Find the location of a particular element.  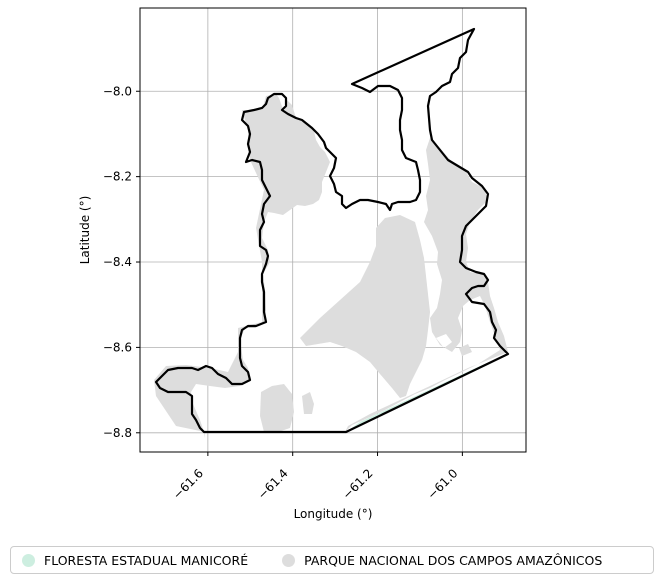

y-tick-label-0: −8.0 is located at coordinates (117, 91).